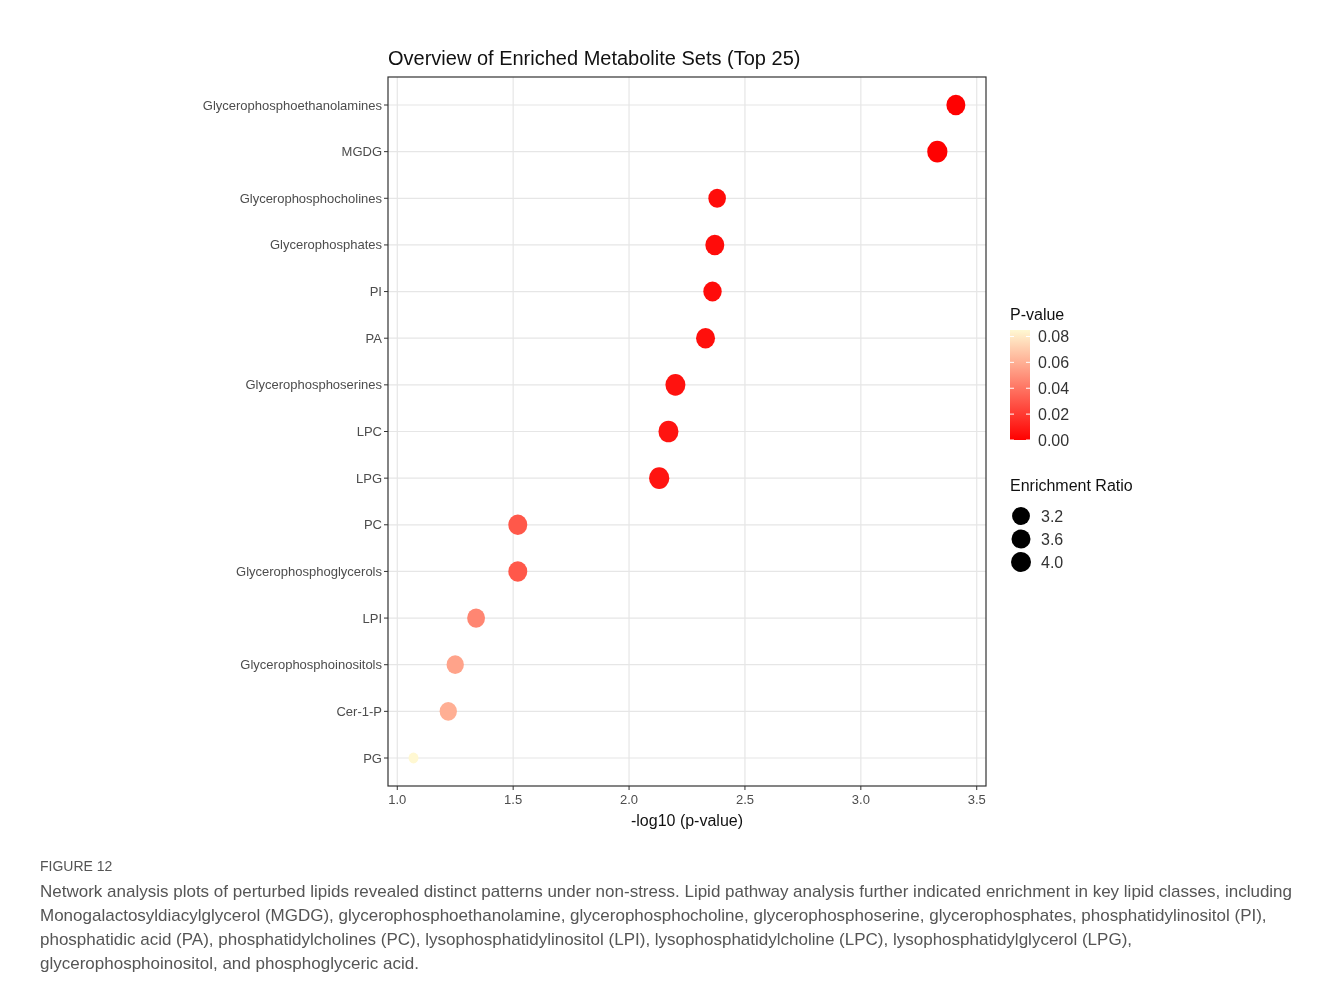  What do you see at coordinates (326, 245) in the screenshot?
I see `y-tick-label: Glycerophosphates` at bounding box center [326, 245].